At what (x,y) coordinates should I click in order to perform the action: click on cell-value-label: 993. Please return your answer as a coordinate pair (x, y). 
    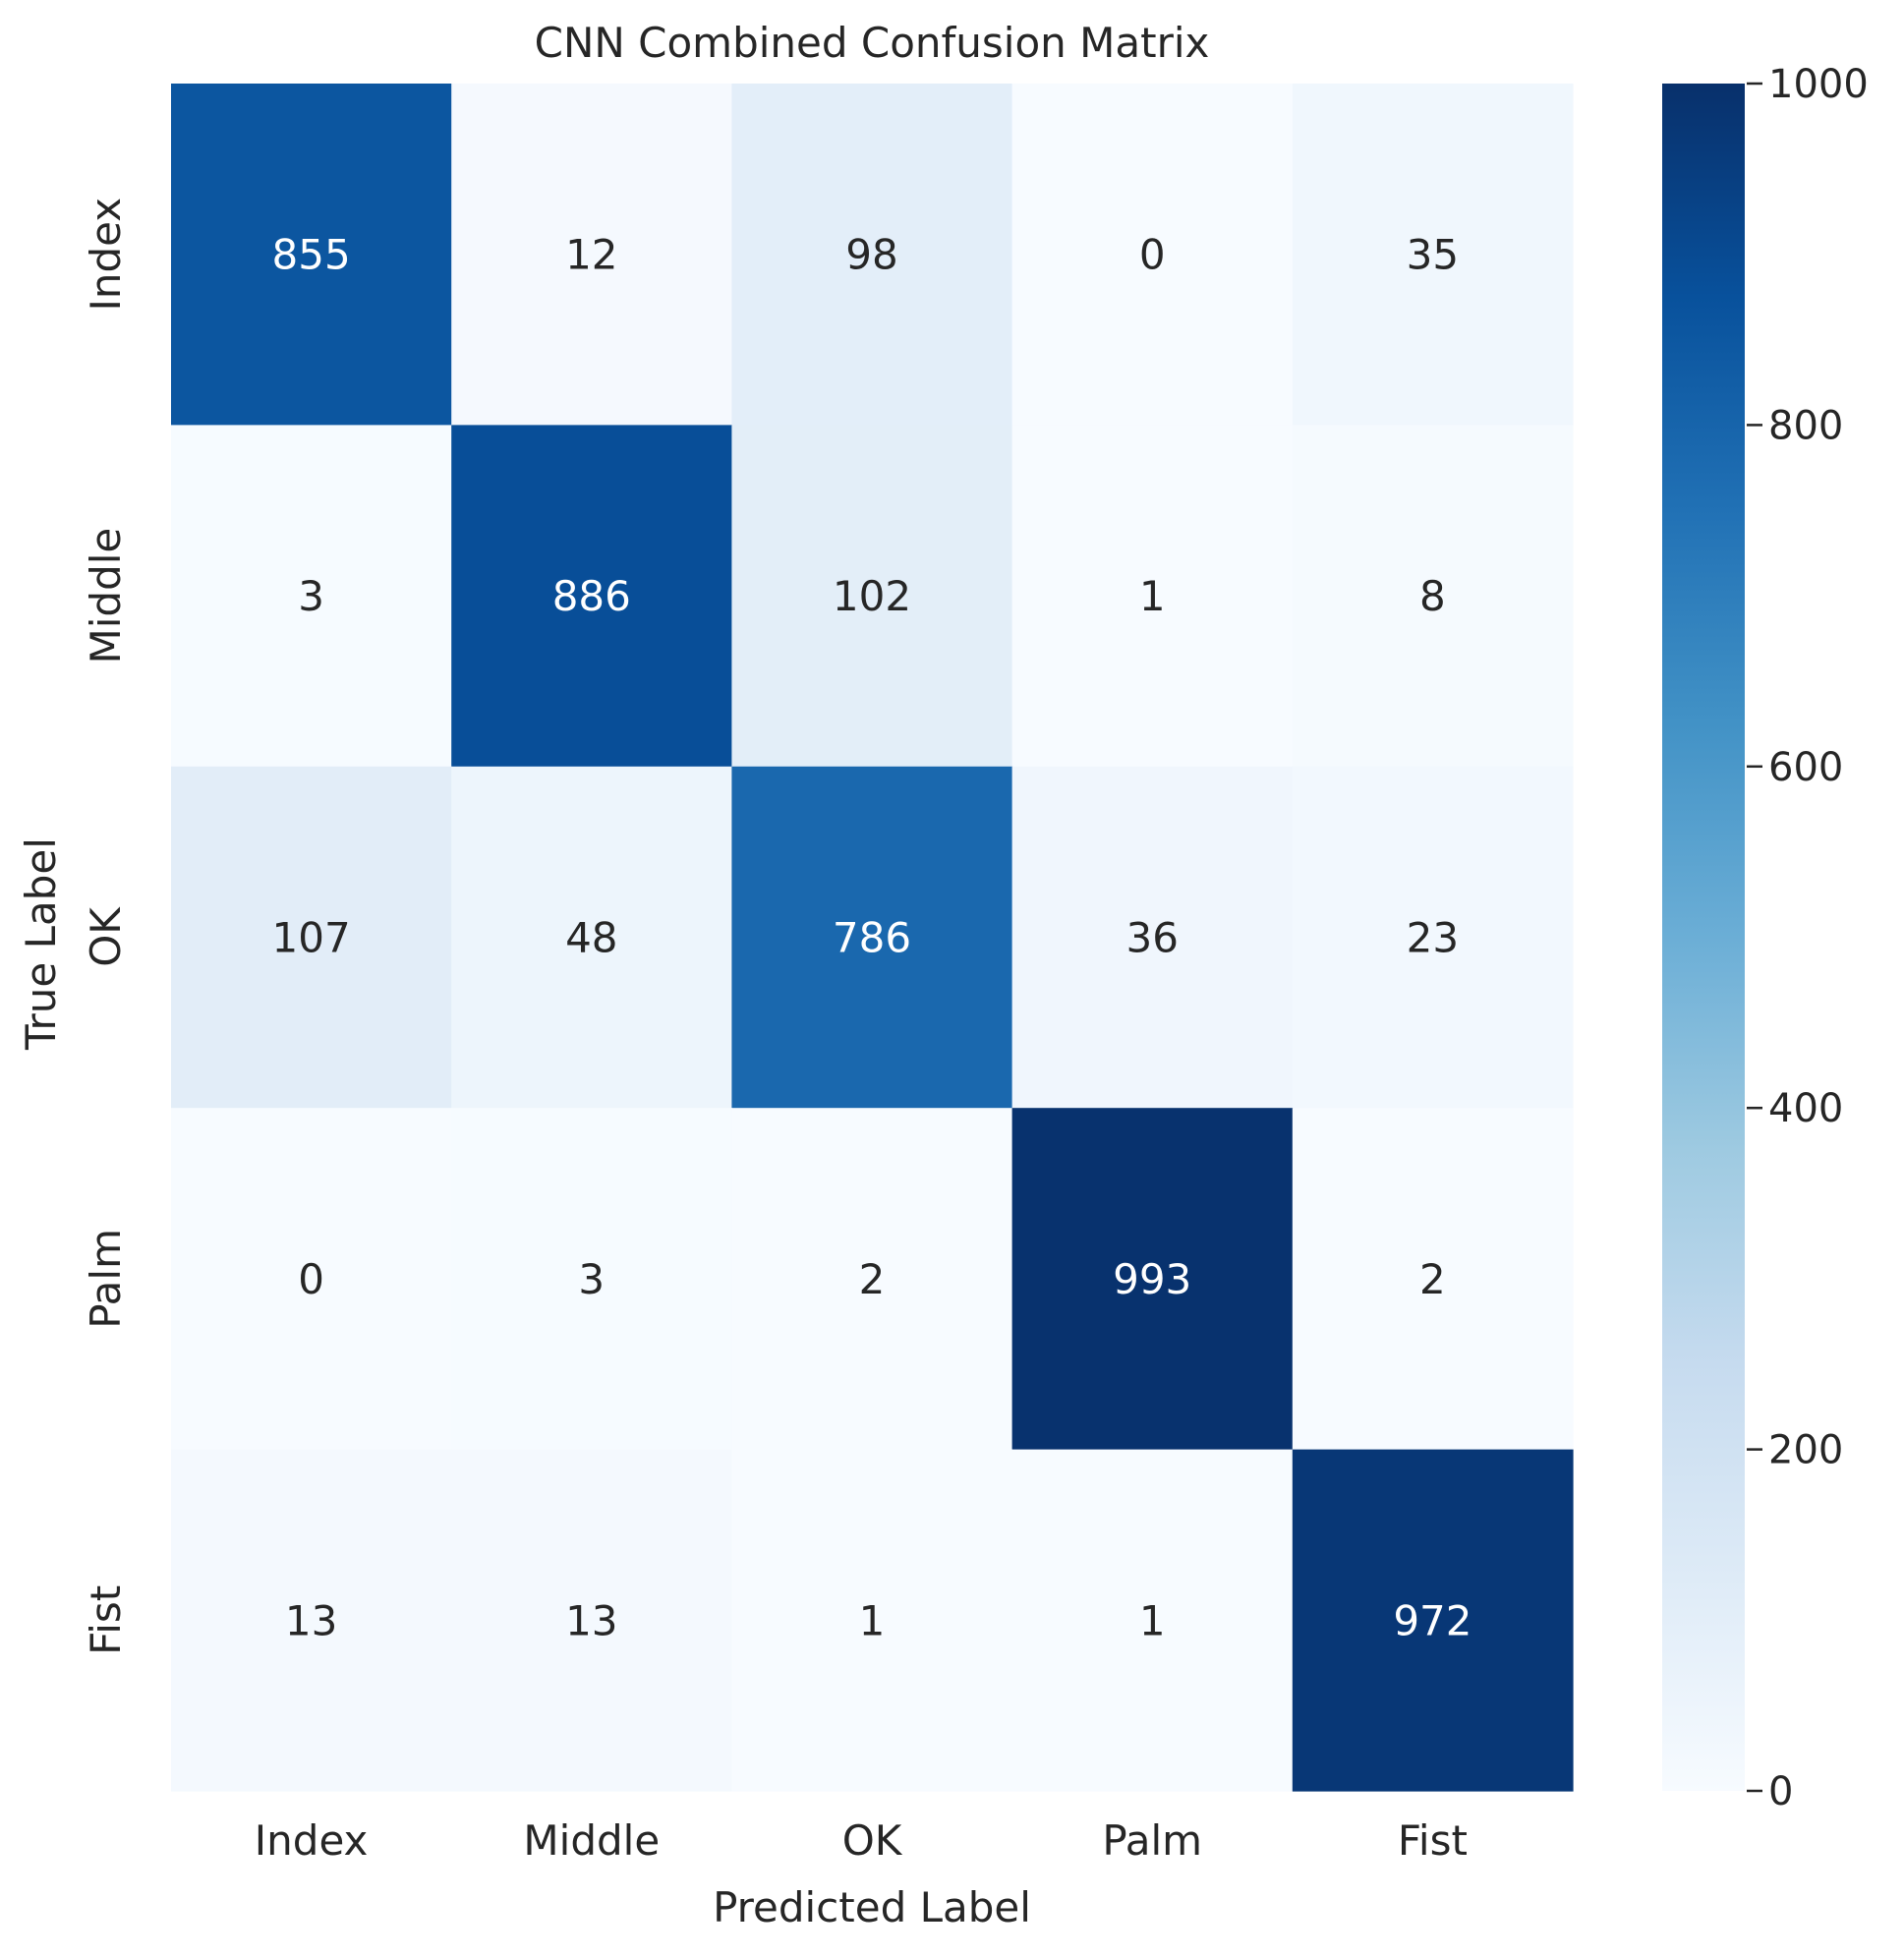
    Looking at the image, I should click on (1152, 1279).